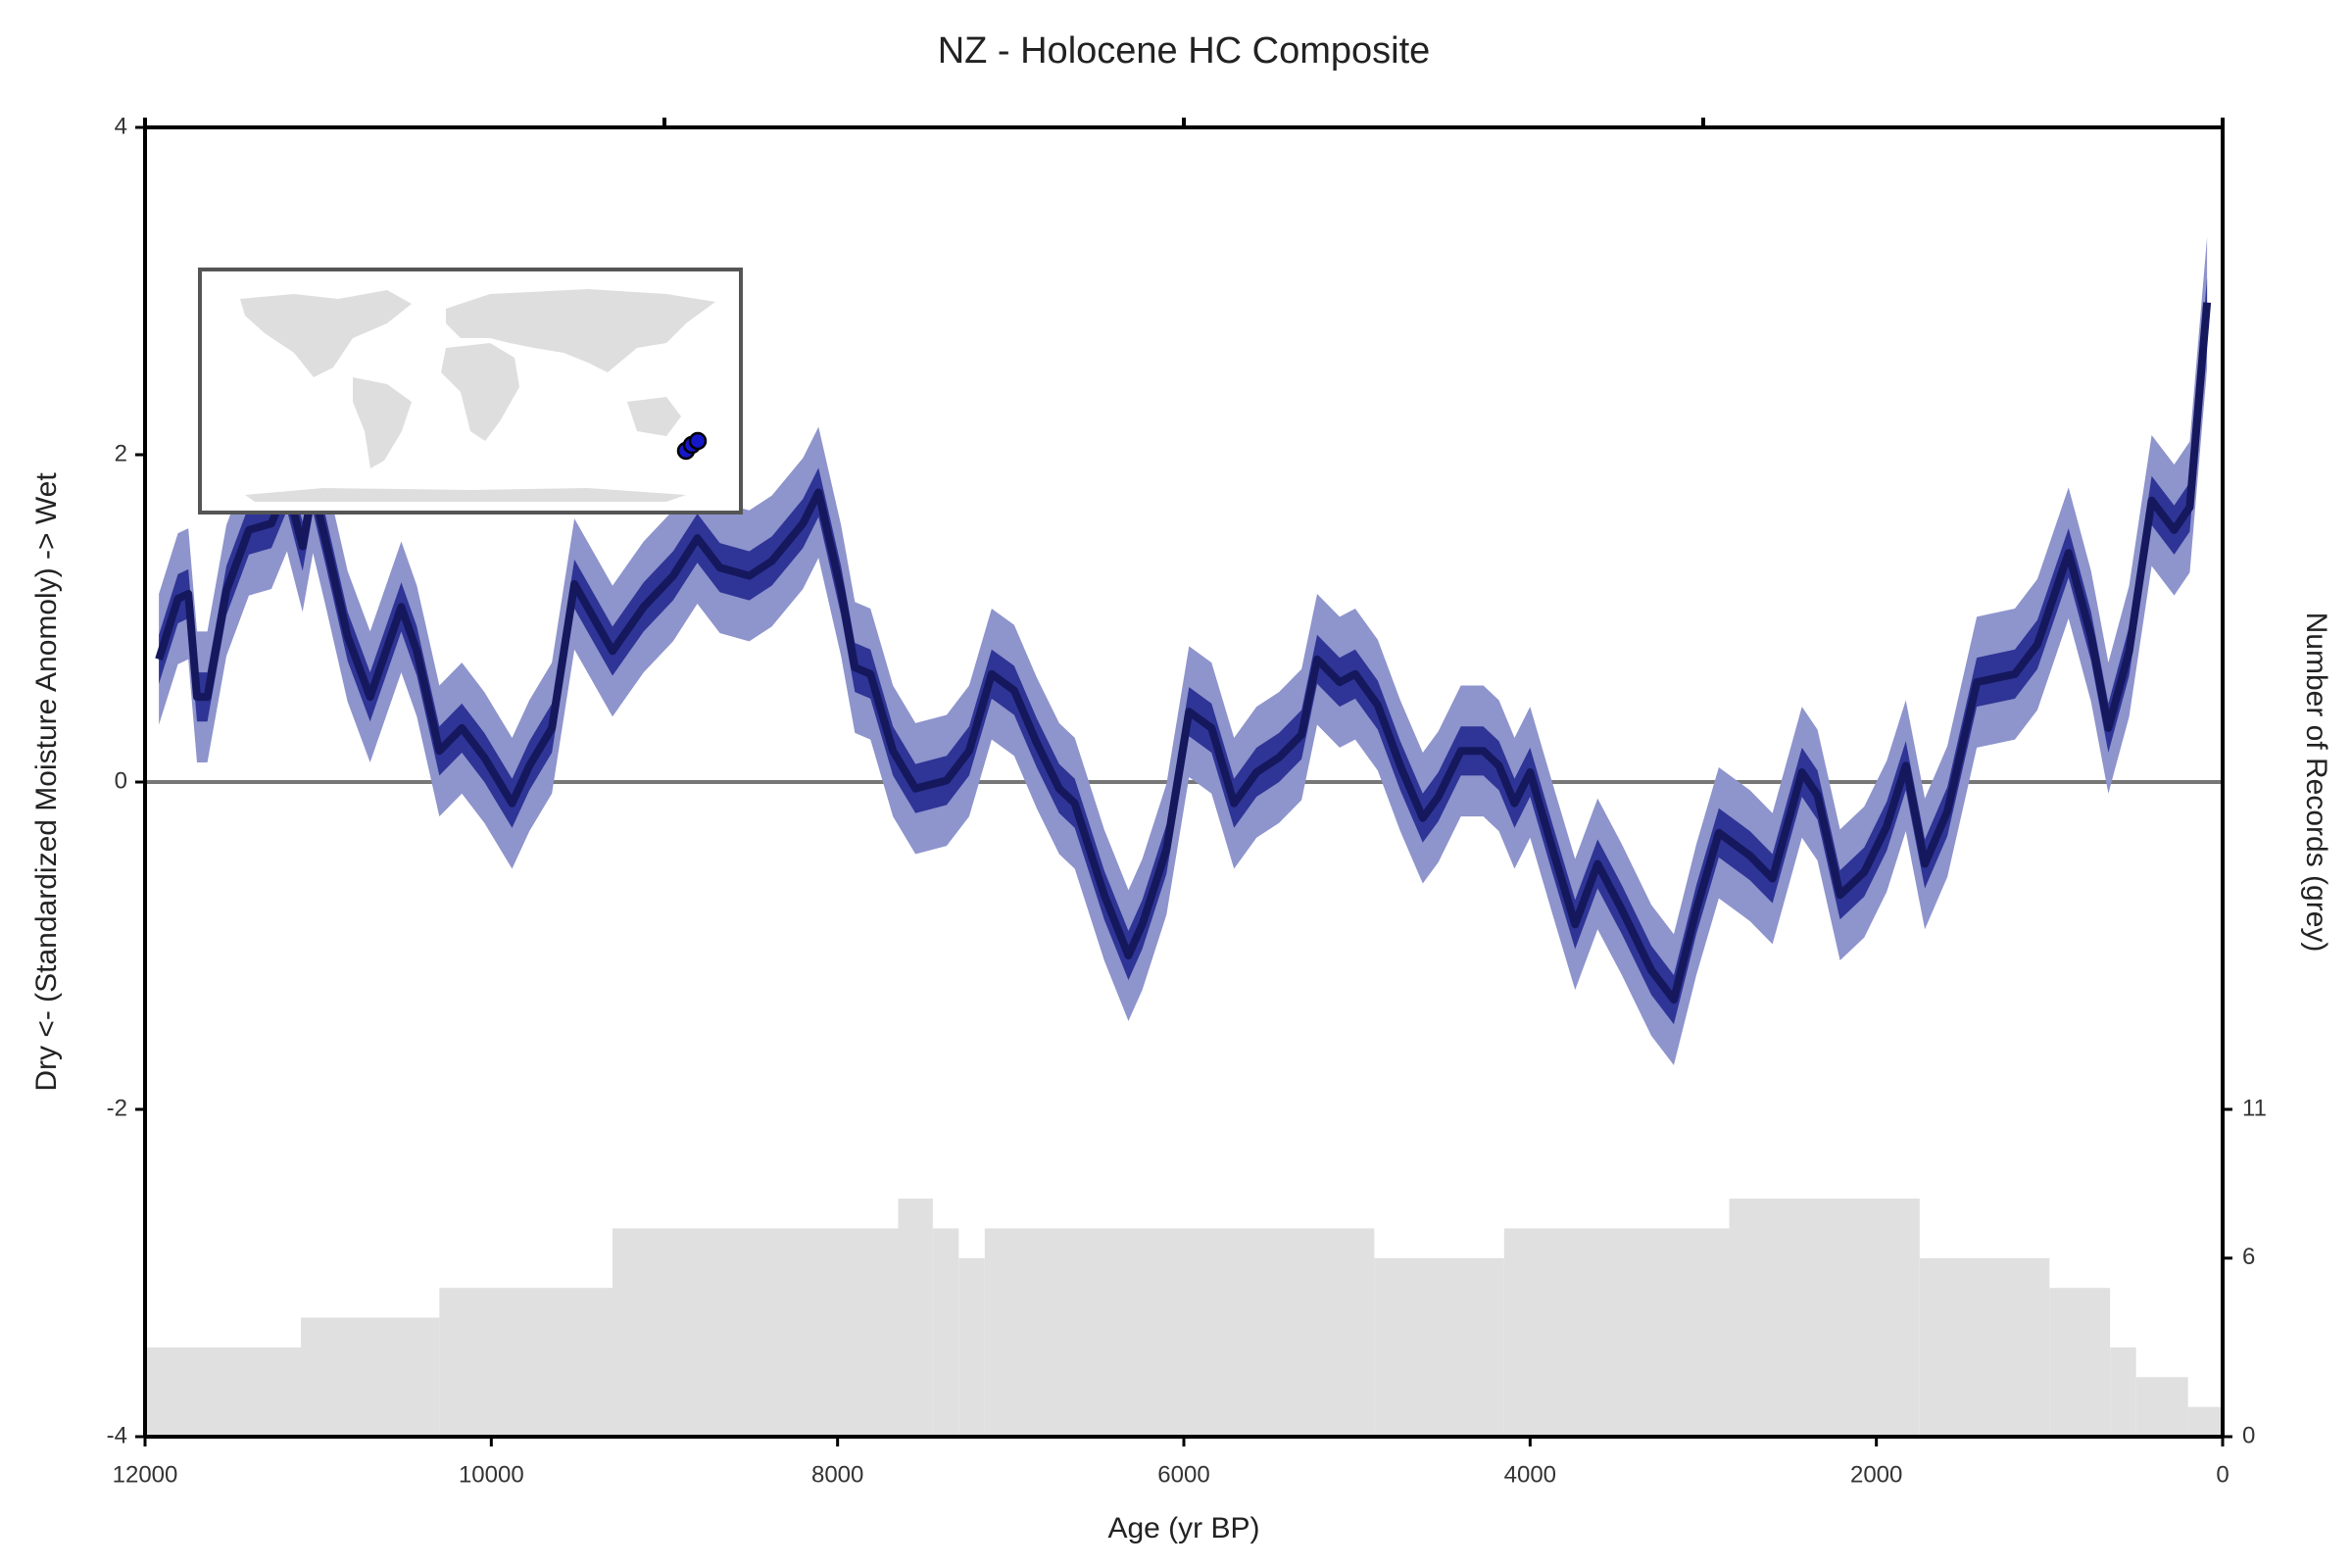  Describe the element at coordinates (121, 126) in the screenshot. I see `y-tick-label: 4` at that location.